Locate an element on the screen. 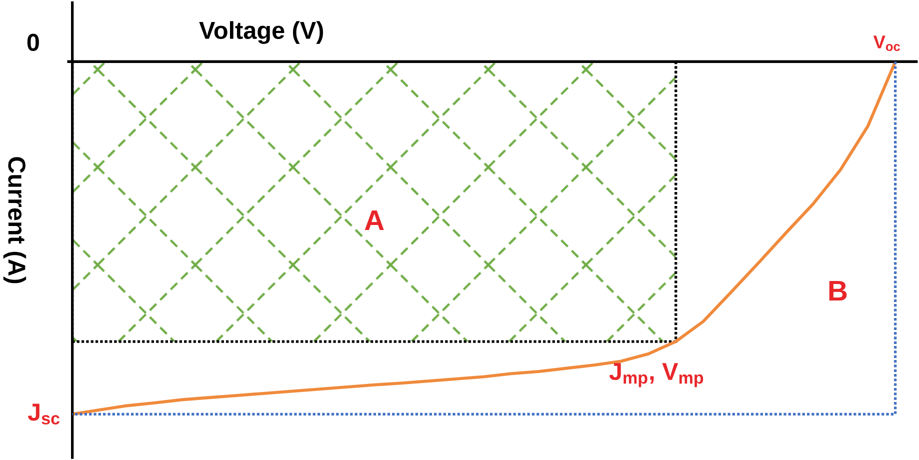  y-axis-title: Current (A) is located at coordinates (14, 220).